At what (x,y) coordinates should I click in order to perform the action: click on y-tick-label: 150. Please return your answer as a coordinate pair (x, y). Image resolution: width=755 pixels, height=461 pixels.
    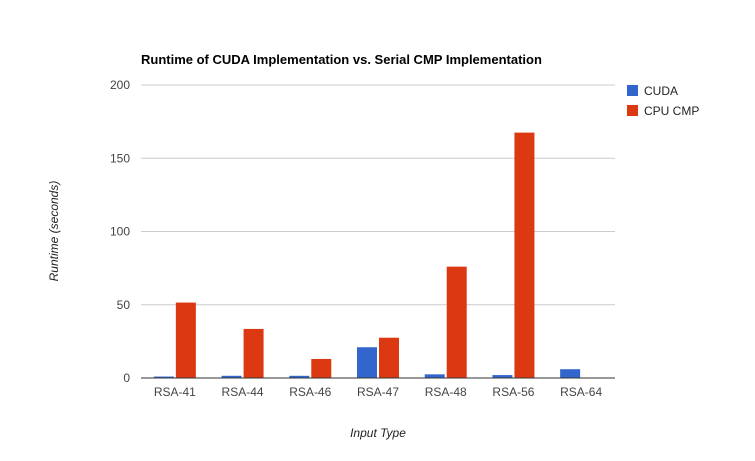
    Looking at the image, I should click on (120, 158).